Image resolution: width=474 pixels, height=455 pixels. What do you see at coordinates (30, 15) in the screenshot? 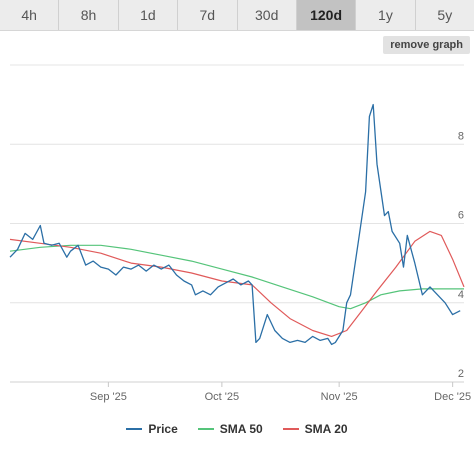
I see `tab-4h: 4h` at bounding box center [30, 15].